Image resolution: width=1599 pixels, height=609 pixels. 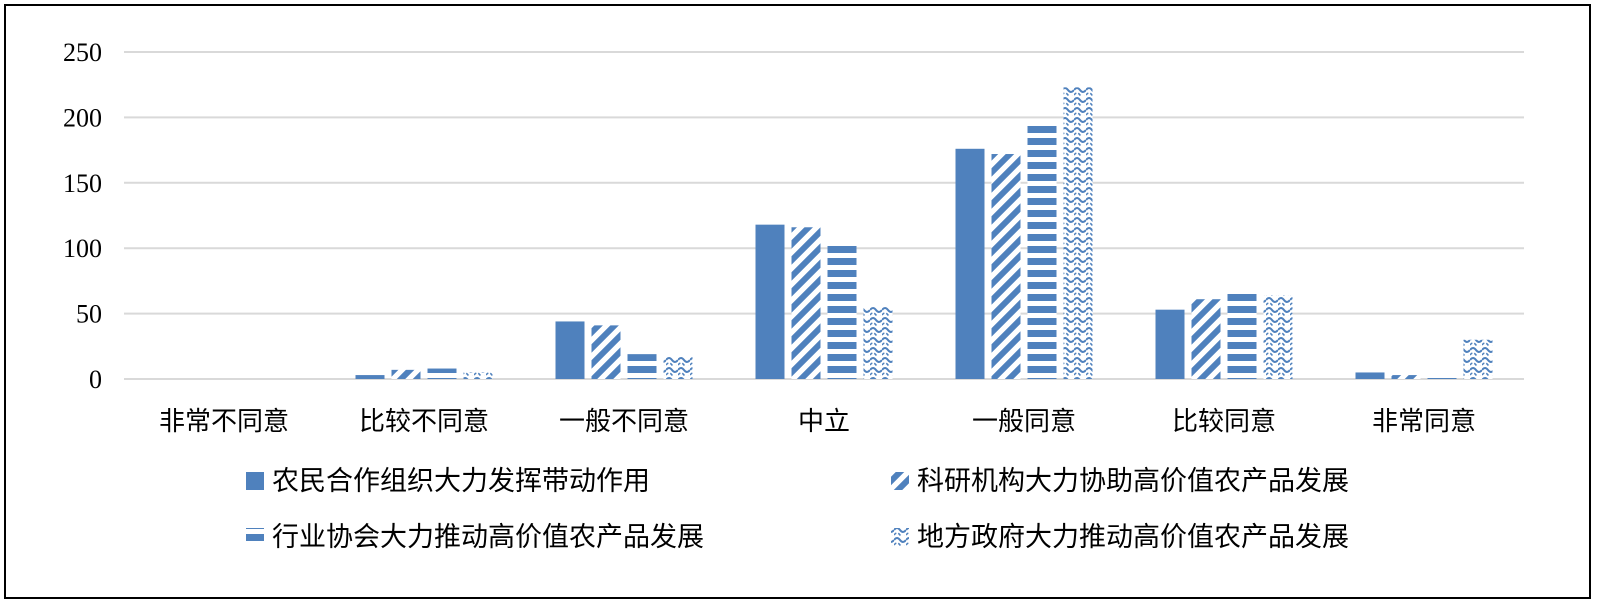 I want to click on legend-item: 科研机构大力协助高价值农产品发展, so click(x=1120, y=481).